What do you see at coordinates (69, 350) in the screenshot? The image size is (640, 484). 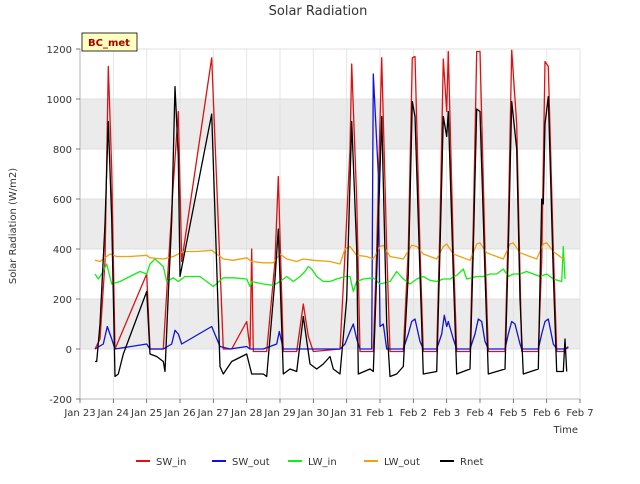 I see `y-tick-label: 0` at bounding box center [69, 350].